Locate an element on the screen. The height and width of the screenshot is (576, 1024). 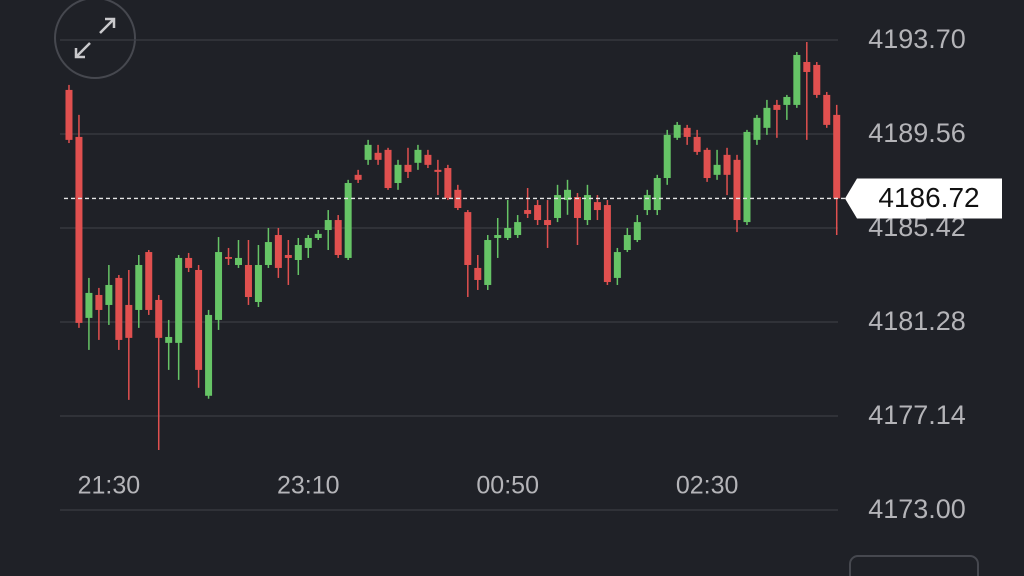
expand-button is located at coordinates (95, 39).